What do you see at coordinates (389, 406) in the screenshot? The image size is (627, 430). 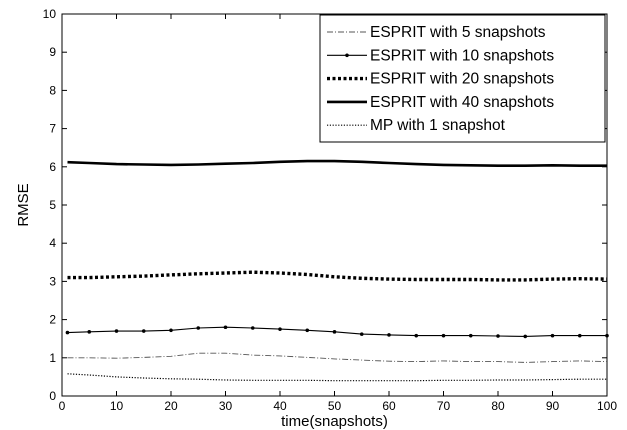 I see `x-tick-label: 60` at bounding box center [389, 406].